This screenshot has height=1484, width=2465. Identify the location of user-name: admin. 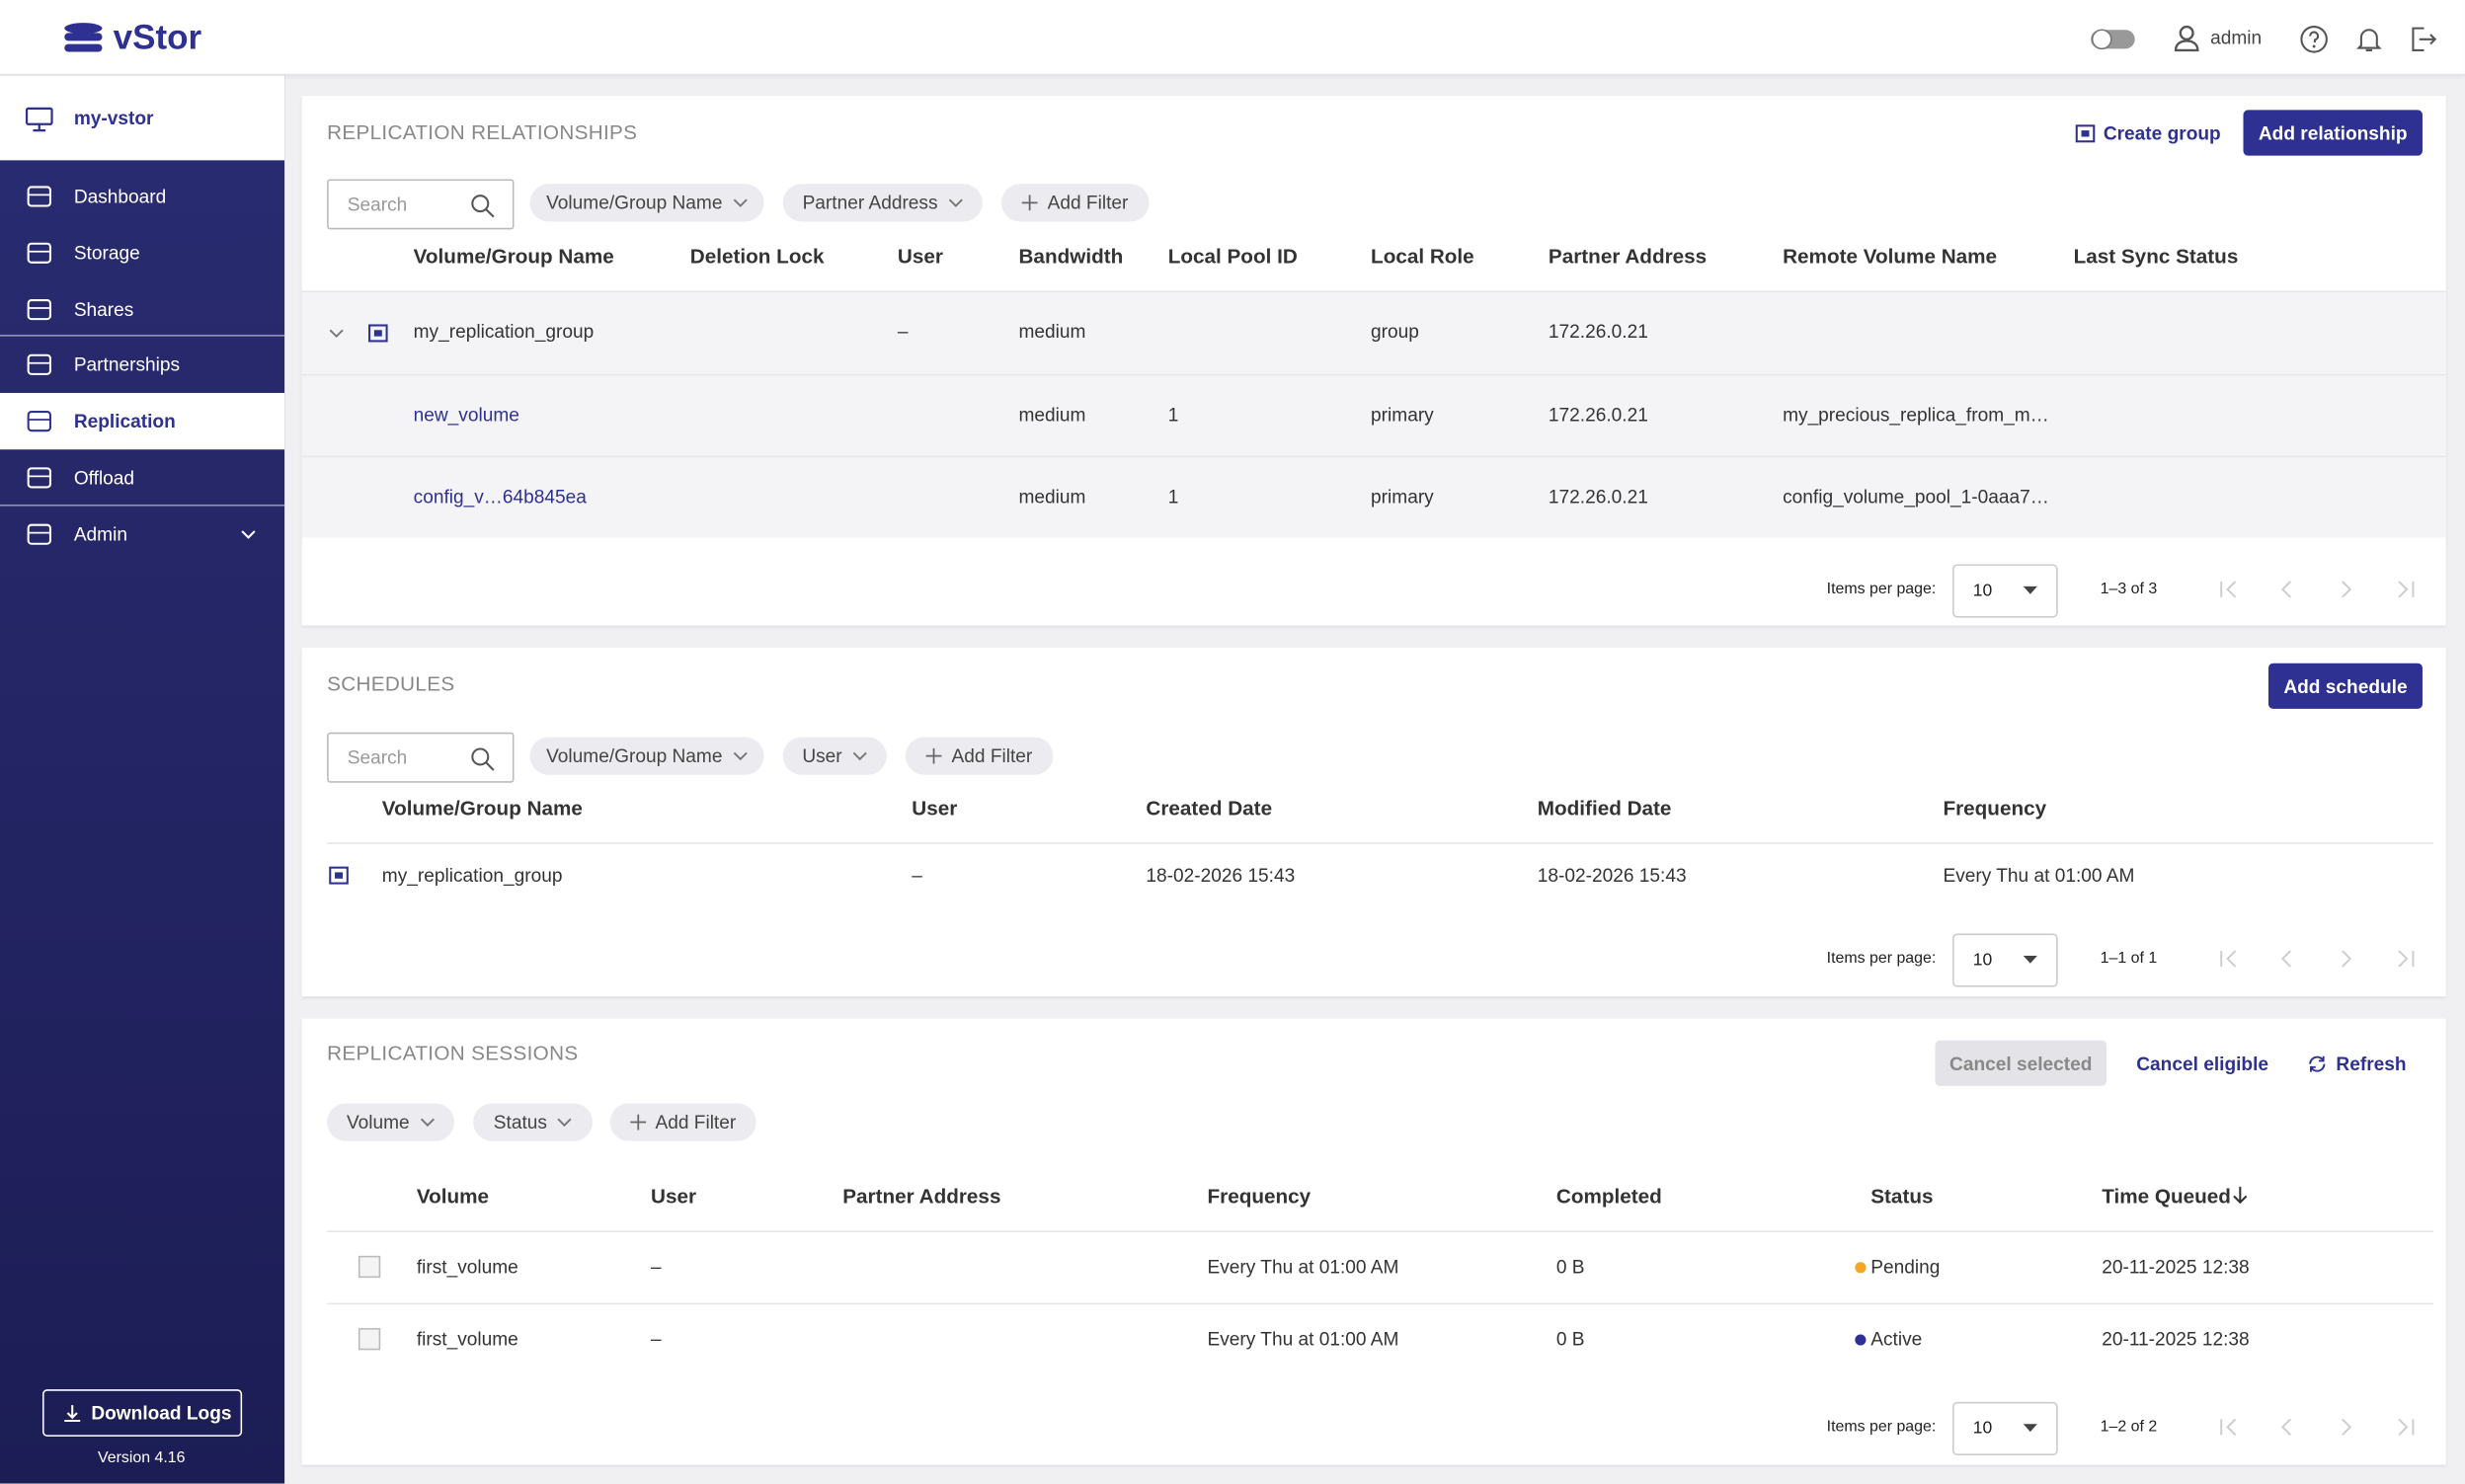
(2236, 38).